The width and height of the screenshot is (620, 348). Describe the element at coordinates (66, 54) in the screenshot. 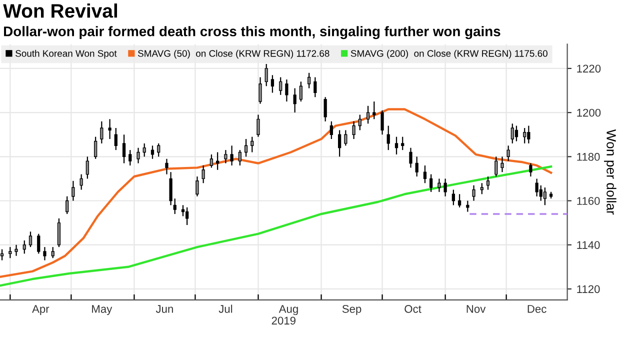

I see `legend-label: South Korean Won Spot` at that location.